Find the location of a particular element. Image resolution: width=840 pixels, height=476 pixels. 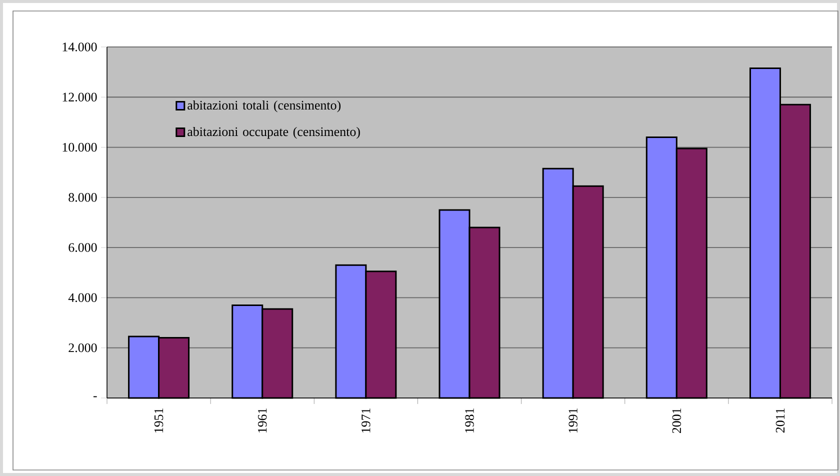

x-tick-label: 2001 is located at coordinates (677, 421).